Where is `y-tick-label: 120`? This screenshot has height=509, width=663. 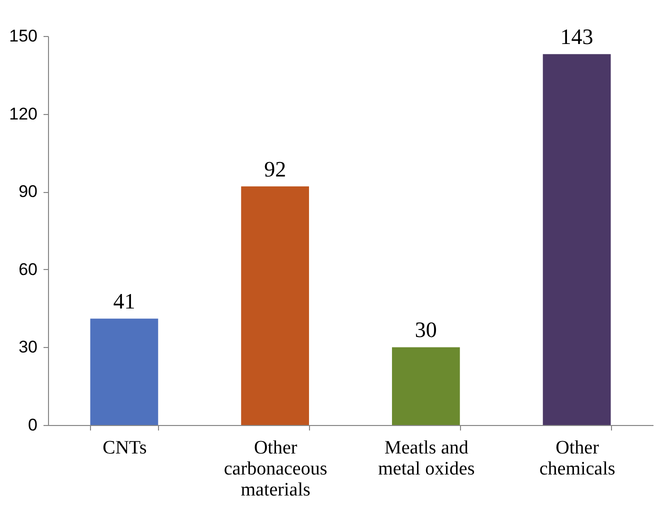
y-tick-label: 120 is located at coordinates (23, 114).